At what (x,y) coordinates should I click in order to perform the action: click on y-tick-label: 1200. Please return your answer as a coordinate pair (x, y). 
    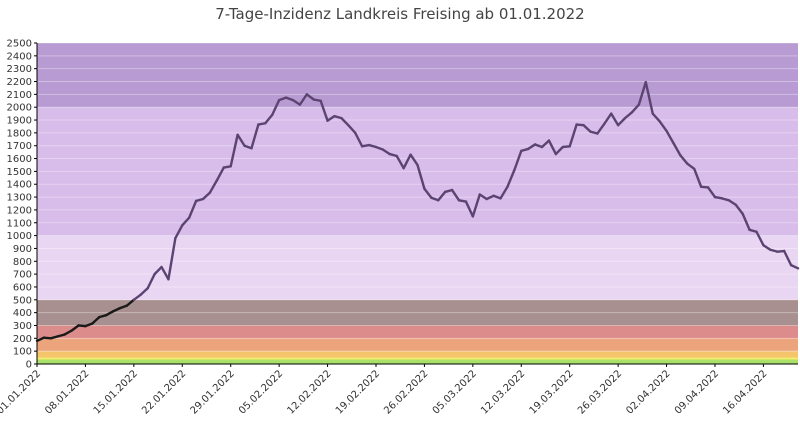
    Looking at the image, I should click on (19, 210).